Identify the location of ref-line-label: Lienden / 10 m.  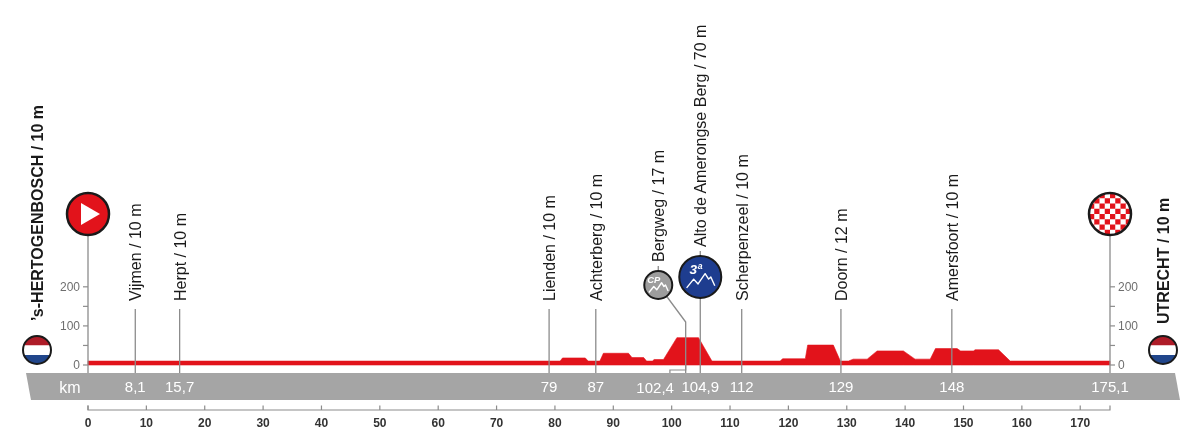
(549, 248).